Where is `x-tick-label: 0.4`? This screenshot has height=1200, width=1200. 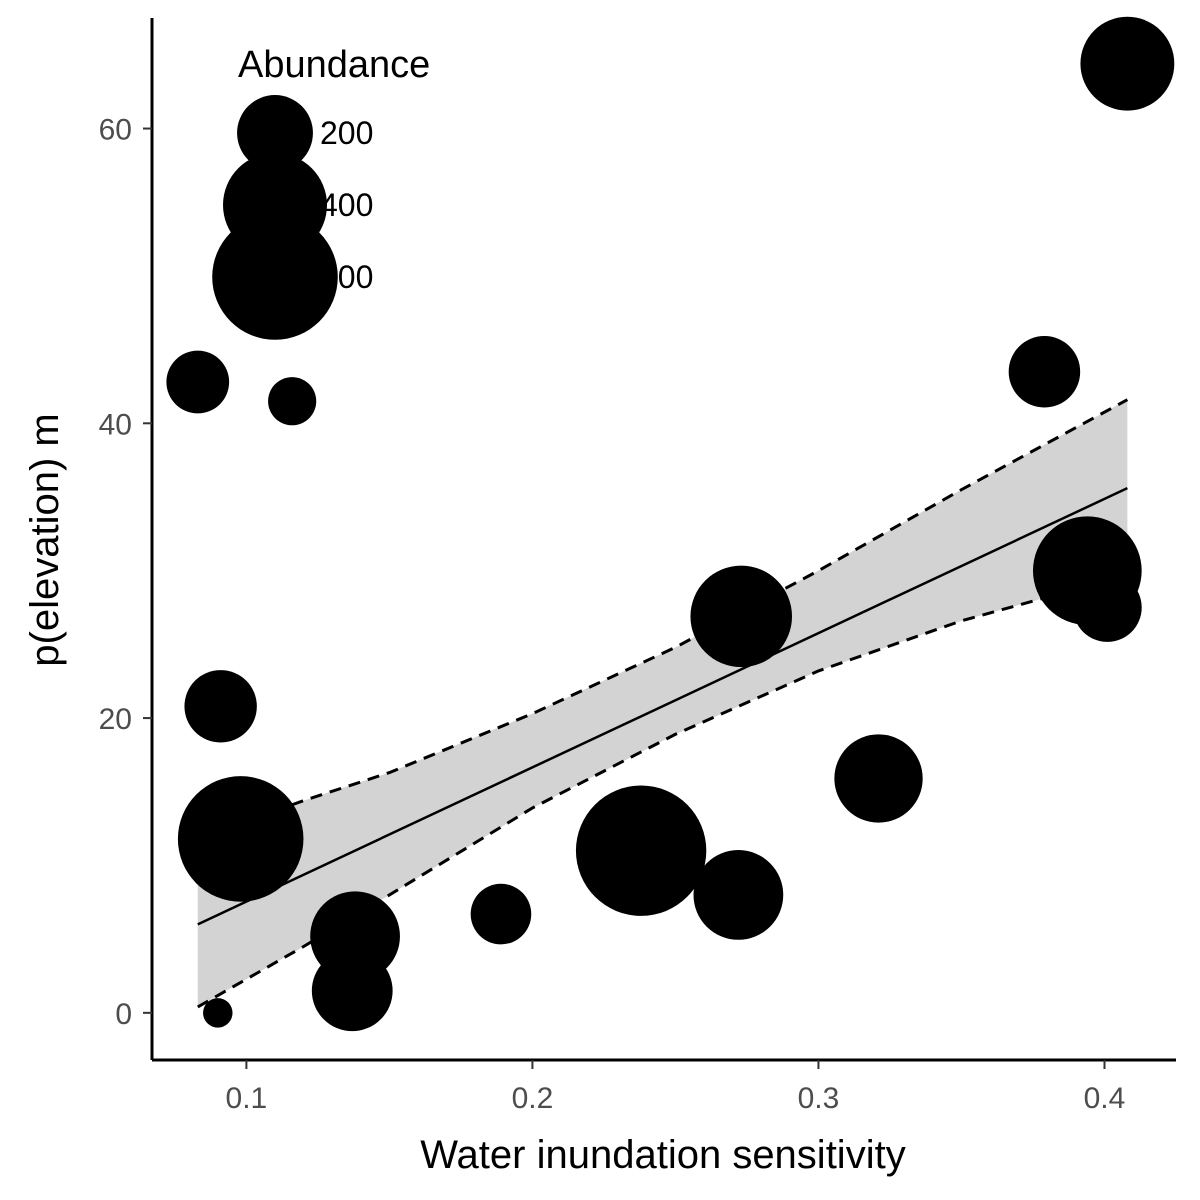
x-tick-label: 0.4 is located at coordinates (1105, 1098).